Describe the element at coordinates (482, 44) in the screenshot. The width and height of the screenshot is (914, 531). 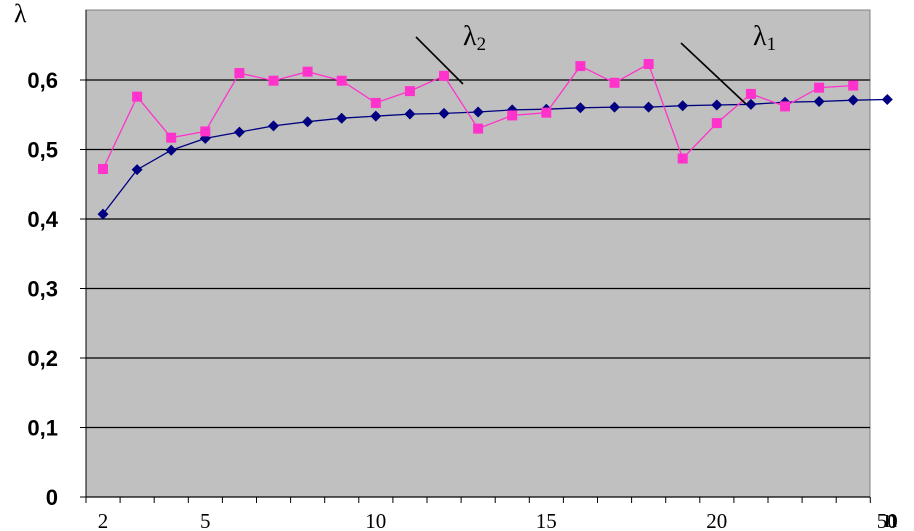
I see `series-label-lambda2-sub: 2` at that location.